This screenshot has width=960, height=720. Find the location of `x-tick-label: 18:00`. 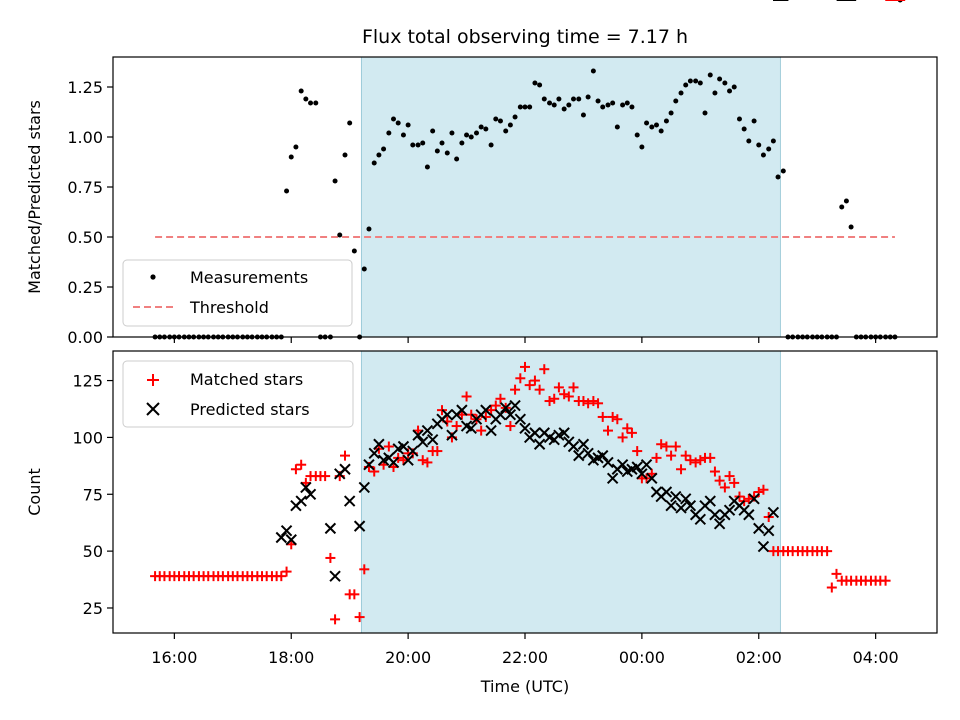

x-tick-label: 18:00 is located at coordinates (291, 657).